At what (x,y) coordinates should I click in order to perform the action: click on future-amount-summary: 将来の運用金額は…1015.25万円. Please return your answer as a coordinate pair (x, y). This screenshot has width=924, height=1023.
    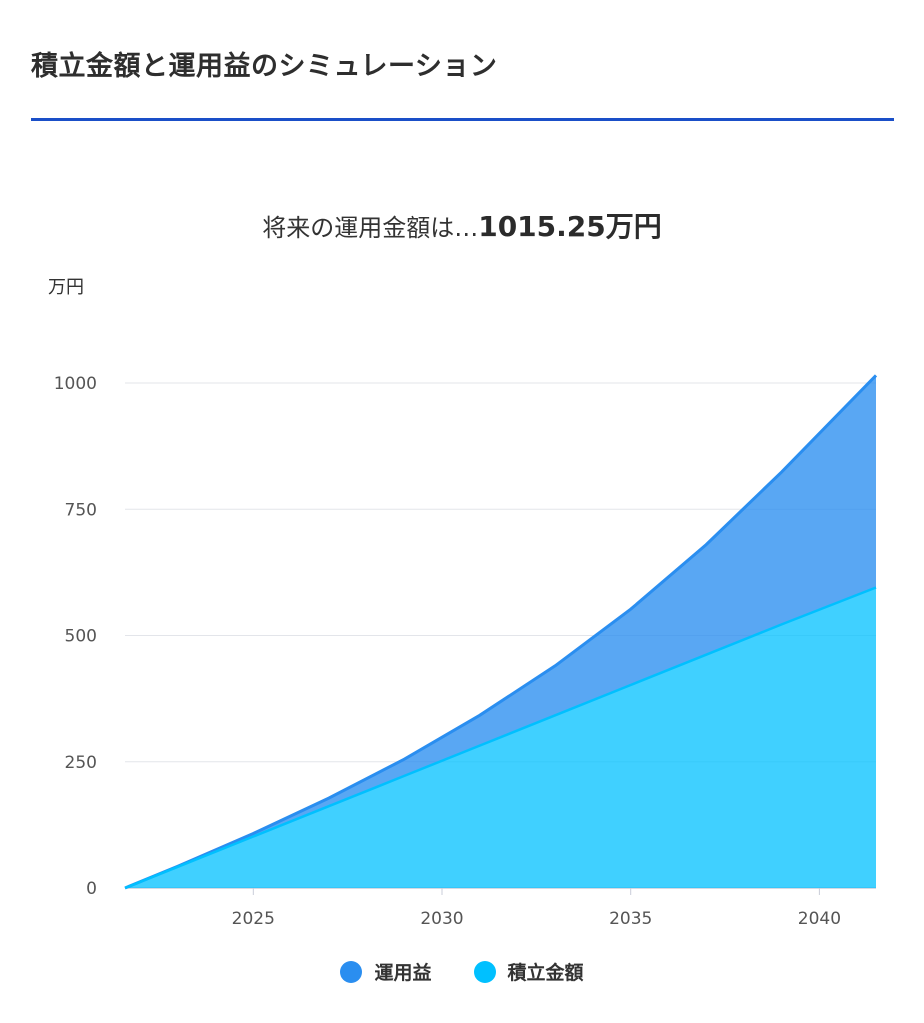
    Looking at the image, I should click on (462, 225).